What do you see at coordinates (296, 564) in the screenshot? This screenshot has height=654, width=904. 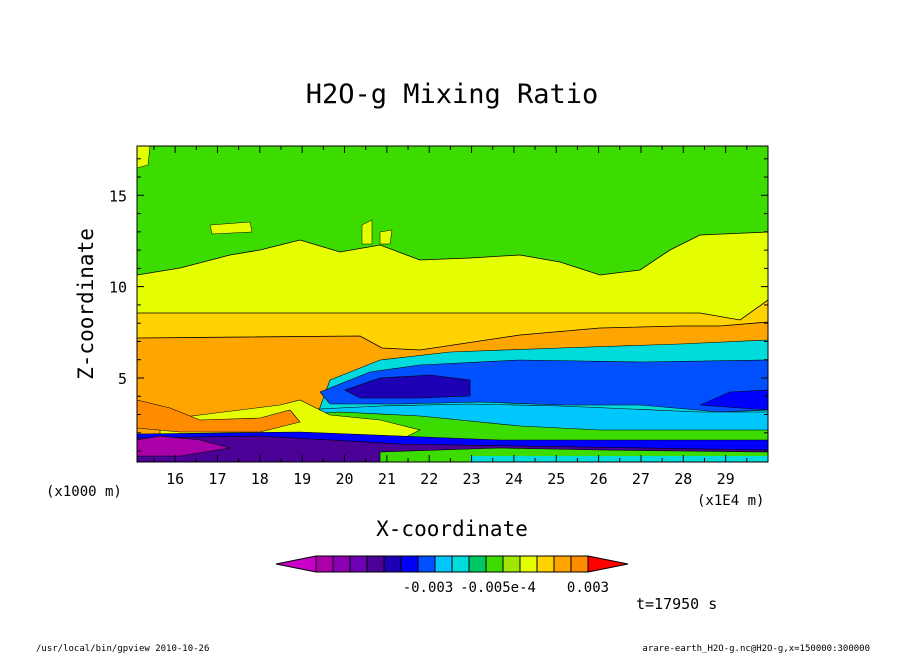 I see `colorbar-left-arrow` at bounding box center [296, 564].